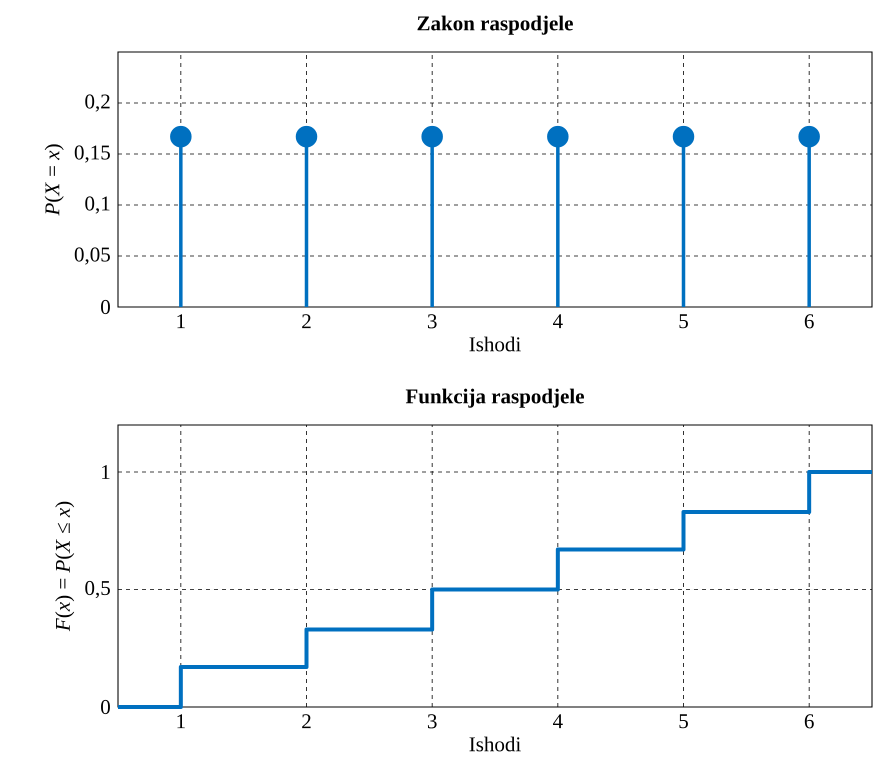  I want to click on y-axis-title: P(X = x), so click(54, 180).